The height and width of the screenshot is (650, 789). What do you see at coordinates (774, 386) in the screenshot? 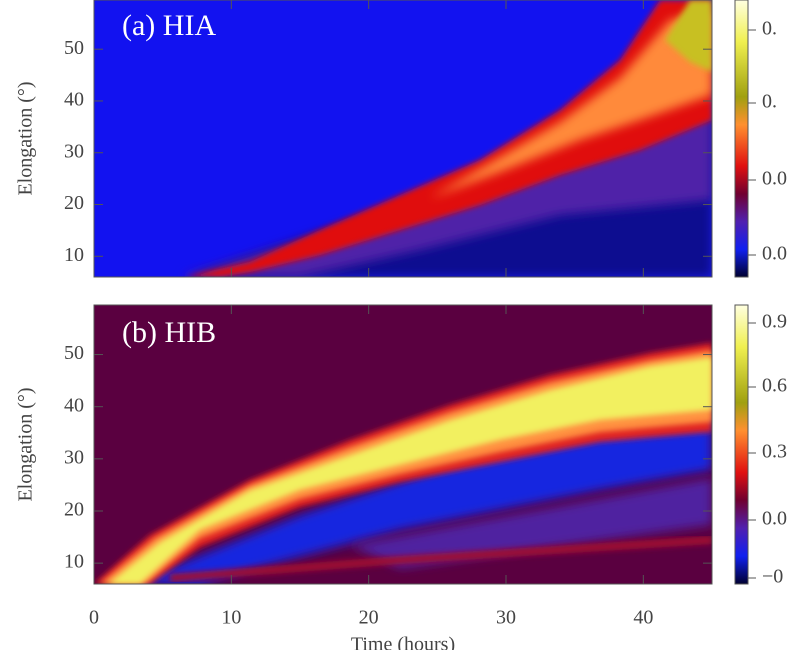
I see `colorbar-label: 0.6` at bounding box center [774, 386].